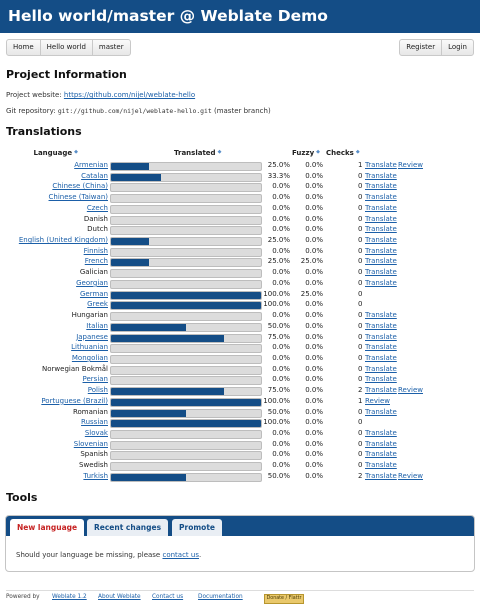 Image resolution: width=480 pixels, height=609 pixels. I want to click on register-button: Register, so click(421, 47).